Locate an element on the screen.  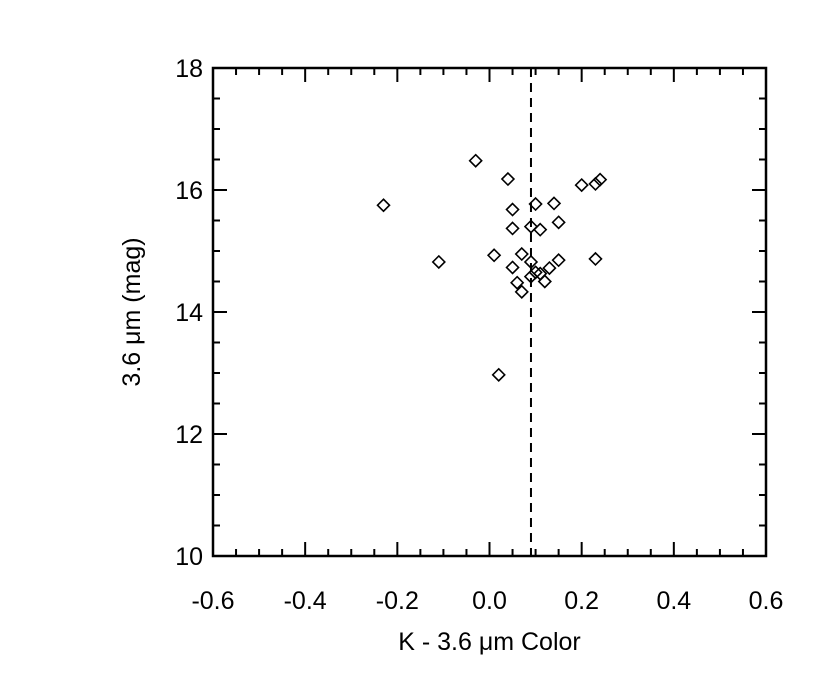
x-tick-label: 0.4 is located at coordinates (673, 601).